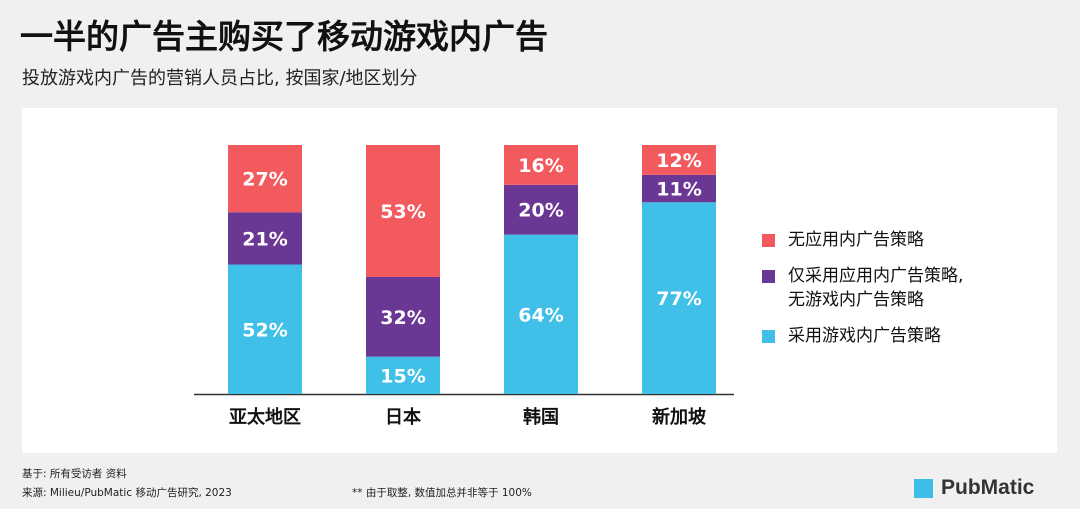  I want to click on x-tick-label: 韩国, so click(541, 417).